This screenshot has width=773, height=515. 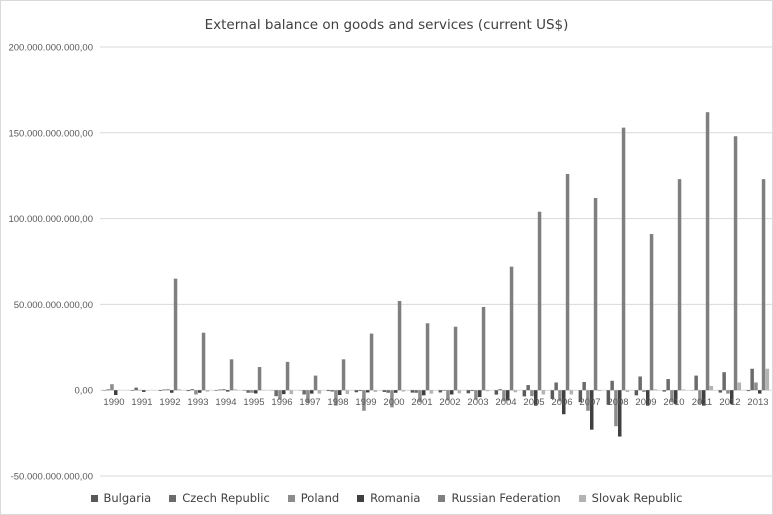 I want to click on legend-label: Russian Federation, so click(x=506, y=498).